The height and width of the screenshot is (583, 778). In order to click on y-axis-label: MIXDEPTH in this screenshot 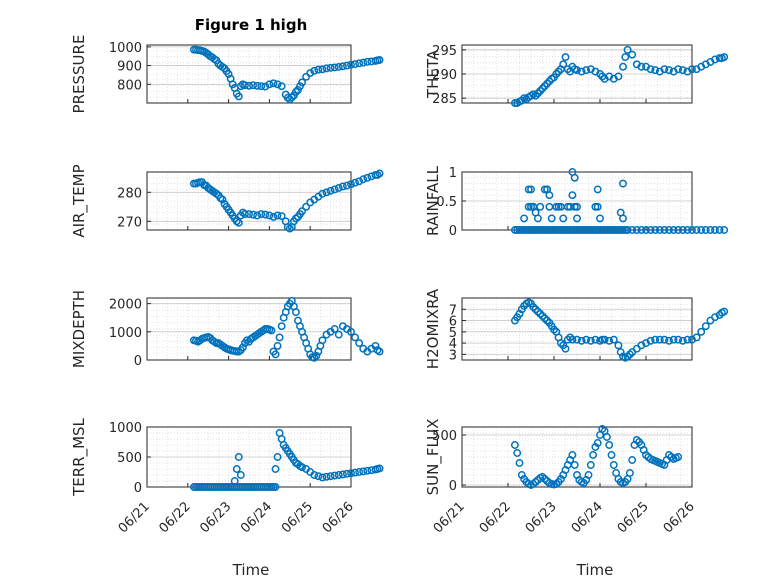, I will do `click(79, 329)`.